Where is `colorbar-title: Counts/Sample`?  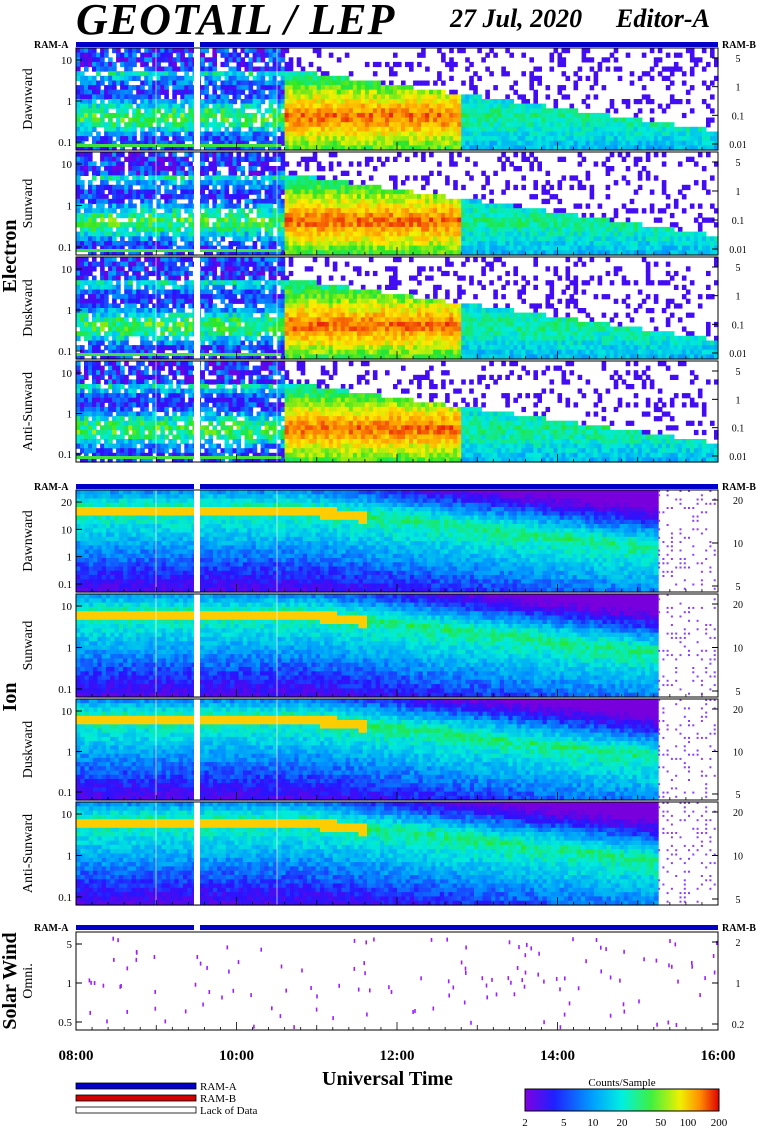
colorbar-title: Counts/Sample is located at coordinates (621, 1083).